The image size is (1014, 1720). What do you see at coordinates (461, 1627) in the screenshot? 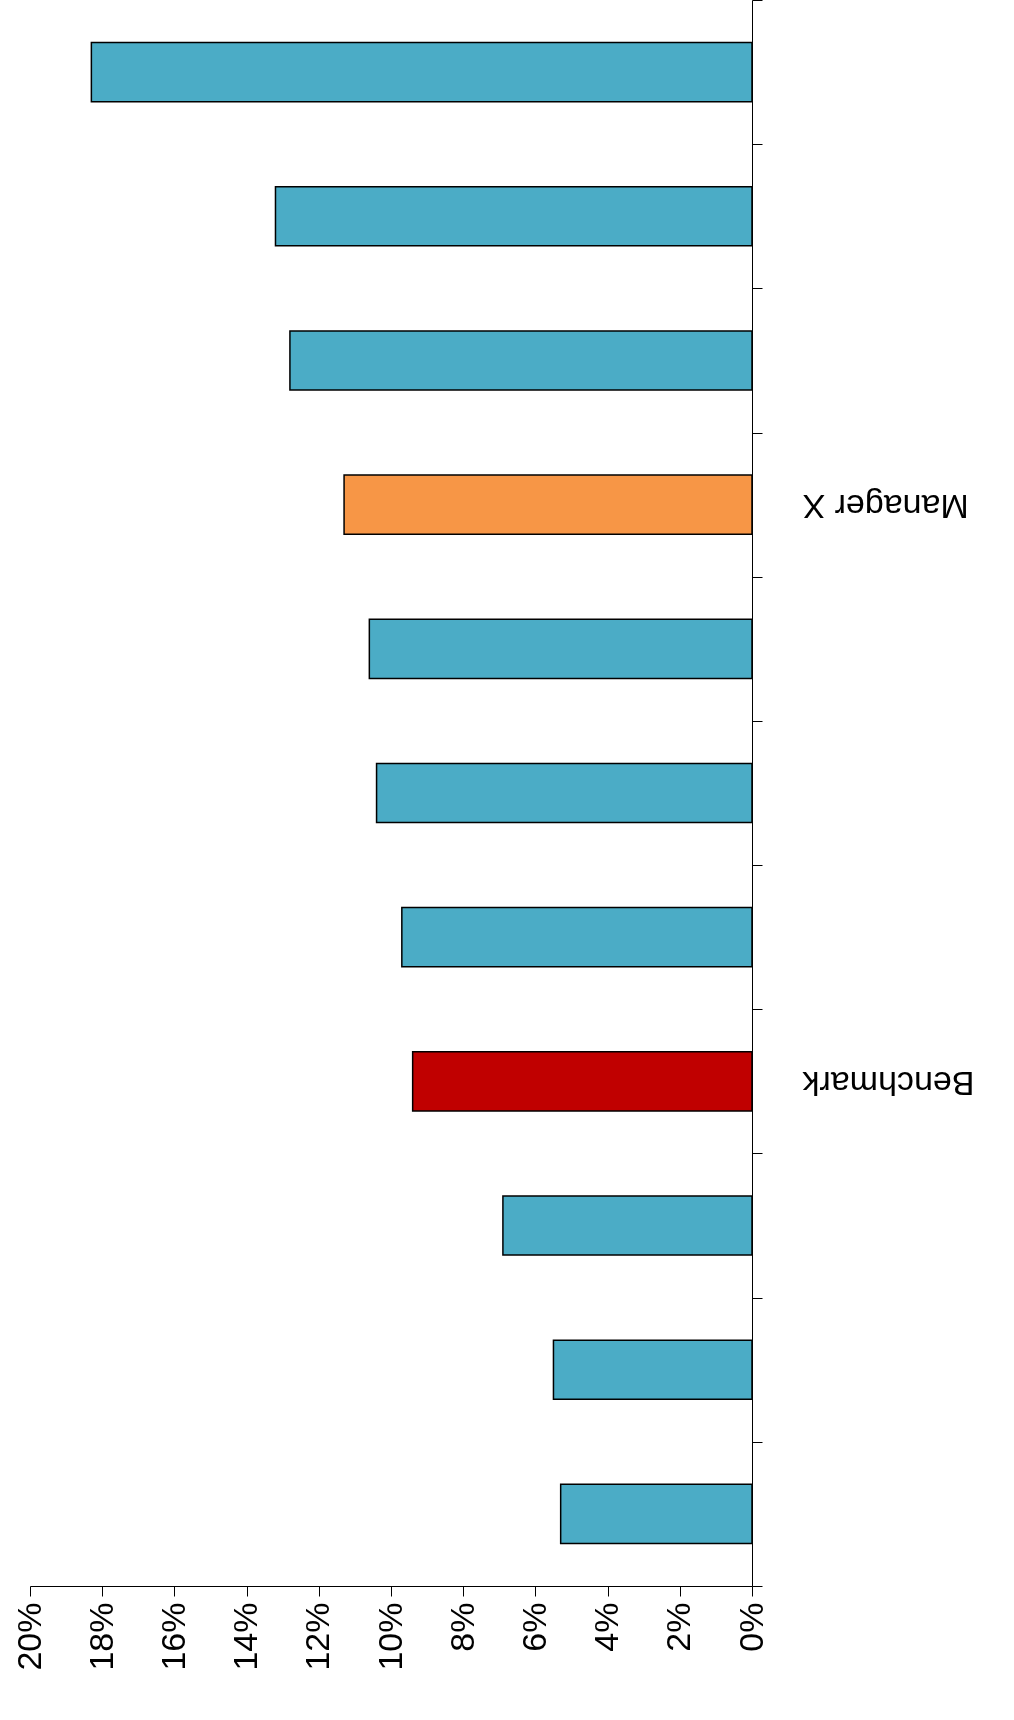
I see `x-tick-label: 8%` at bounding box center [461, 1627].